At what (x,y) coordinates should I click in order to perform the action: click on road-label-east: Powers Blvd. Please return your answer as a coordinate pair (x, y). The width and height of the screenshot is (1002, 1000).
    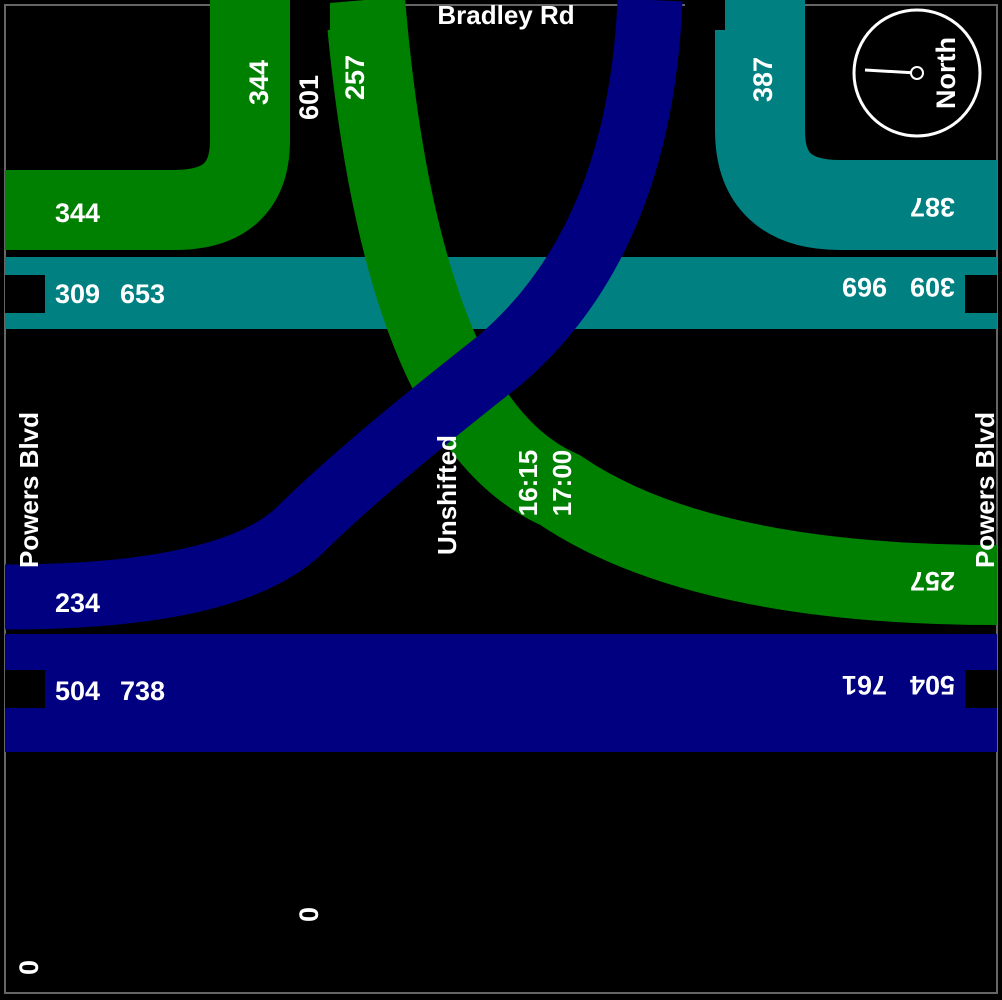
    Looking at the image, I should click on (985, 490).